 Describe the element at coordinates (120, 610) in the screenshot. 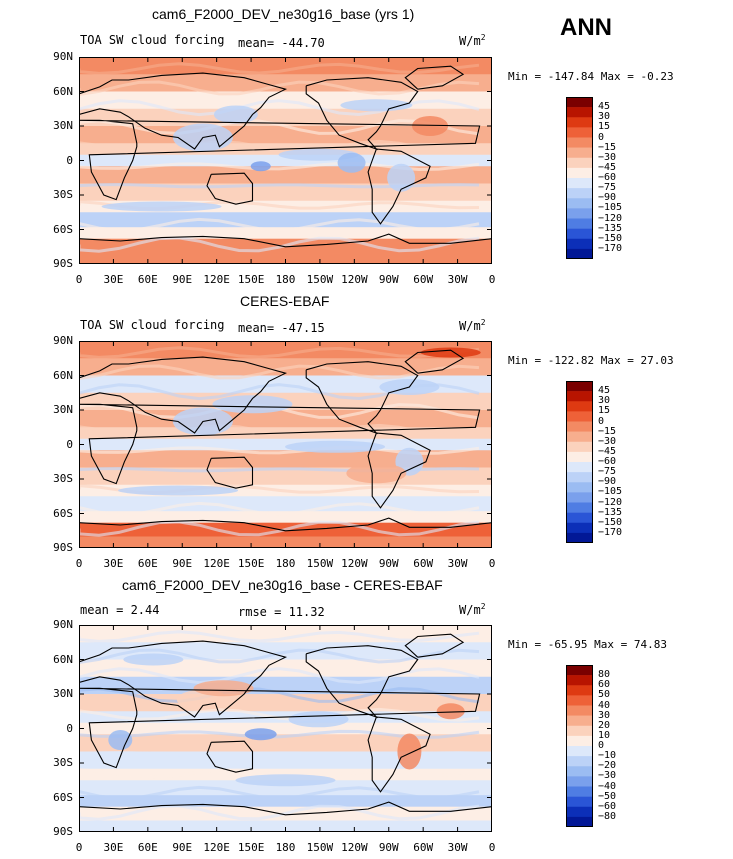

I see `panel-3-mean: mean = 2.44` at that location.